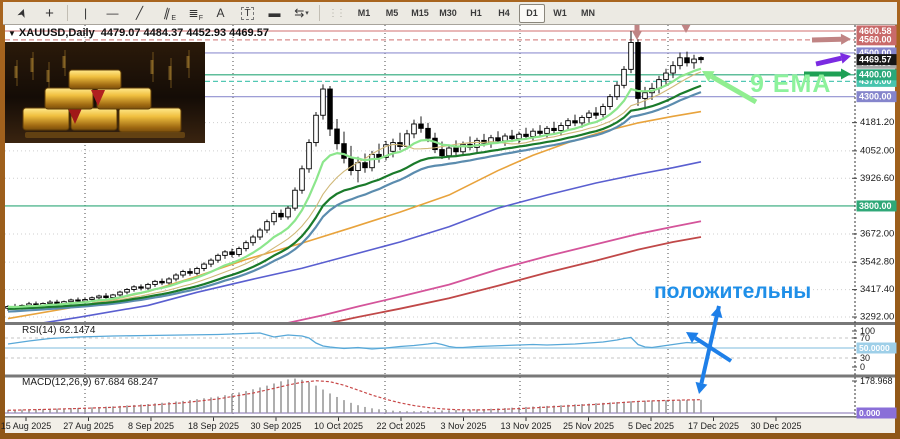 This screenshot has width=900, height=439. What do you see at coordinates (870, 413) in the screenshot?
I see `macd-zero-badge: 0.000` at bounding box center [870, 413].